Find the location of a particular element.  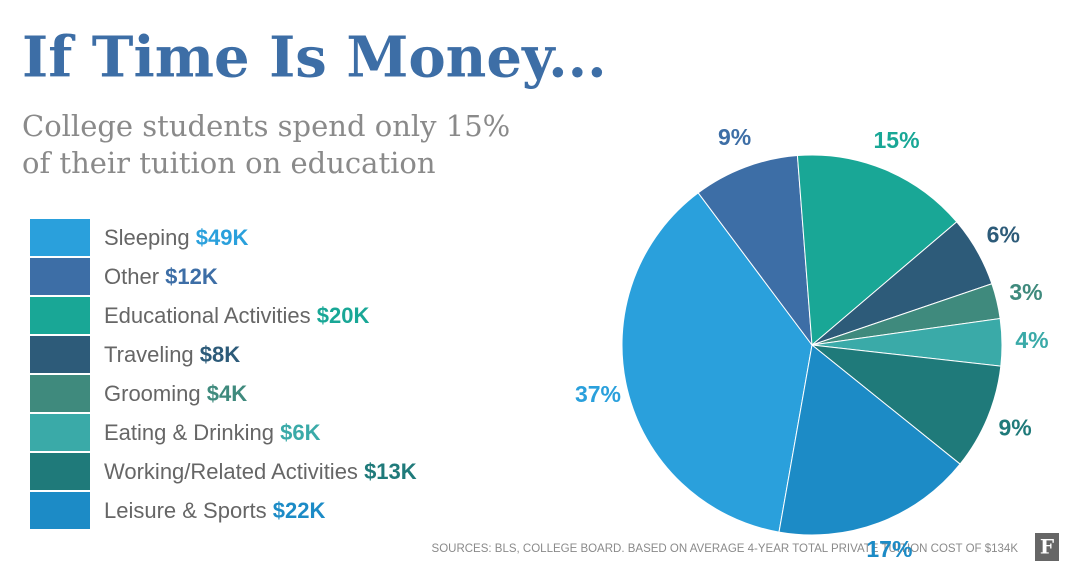

legend-entry: Leisure & Sports $22K is located at coordinates (214, 510).